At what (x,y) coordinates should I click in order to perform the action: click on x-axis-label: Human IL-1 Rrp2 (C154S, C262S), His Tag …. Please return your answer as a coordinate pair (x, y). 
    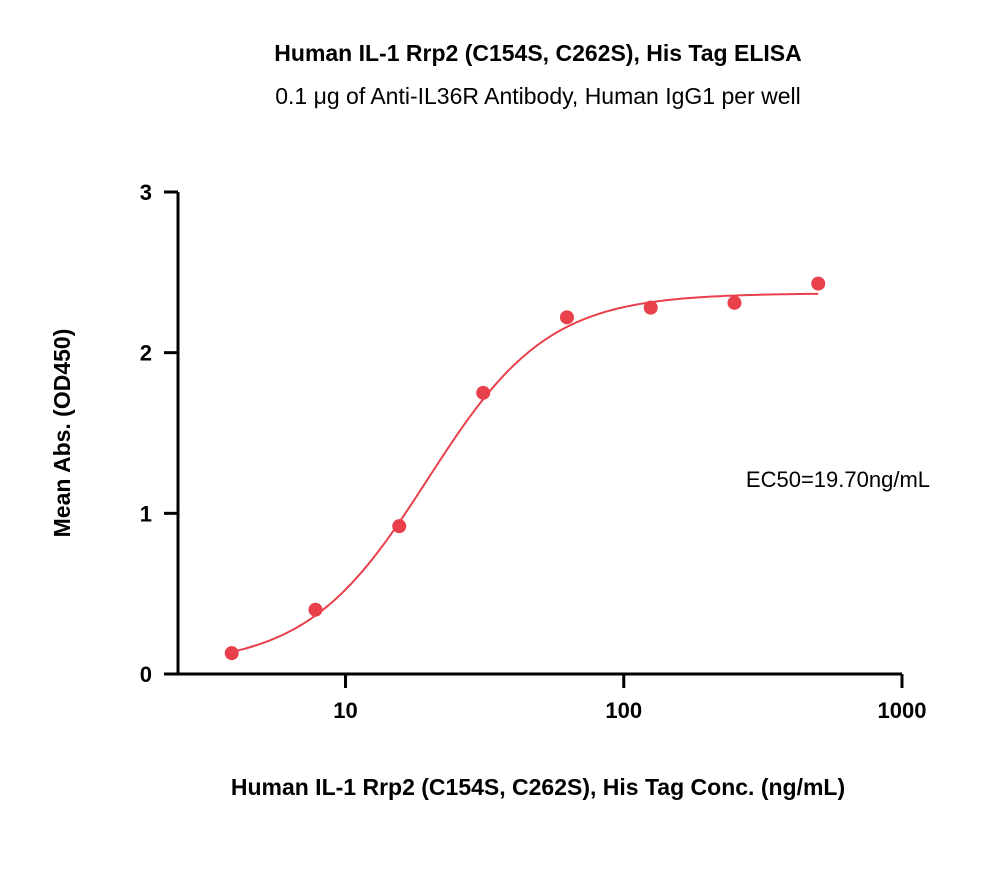
    Looking at the image, I should click on (538, 787).